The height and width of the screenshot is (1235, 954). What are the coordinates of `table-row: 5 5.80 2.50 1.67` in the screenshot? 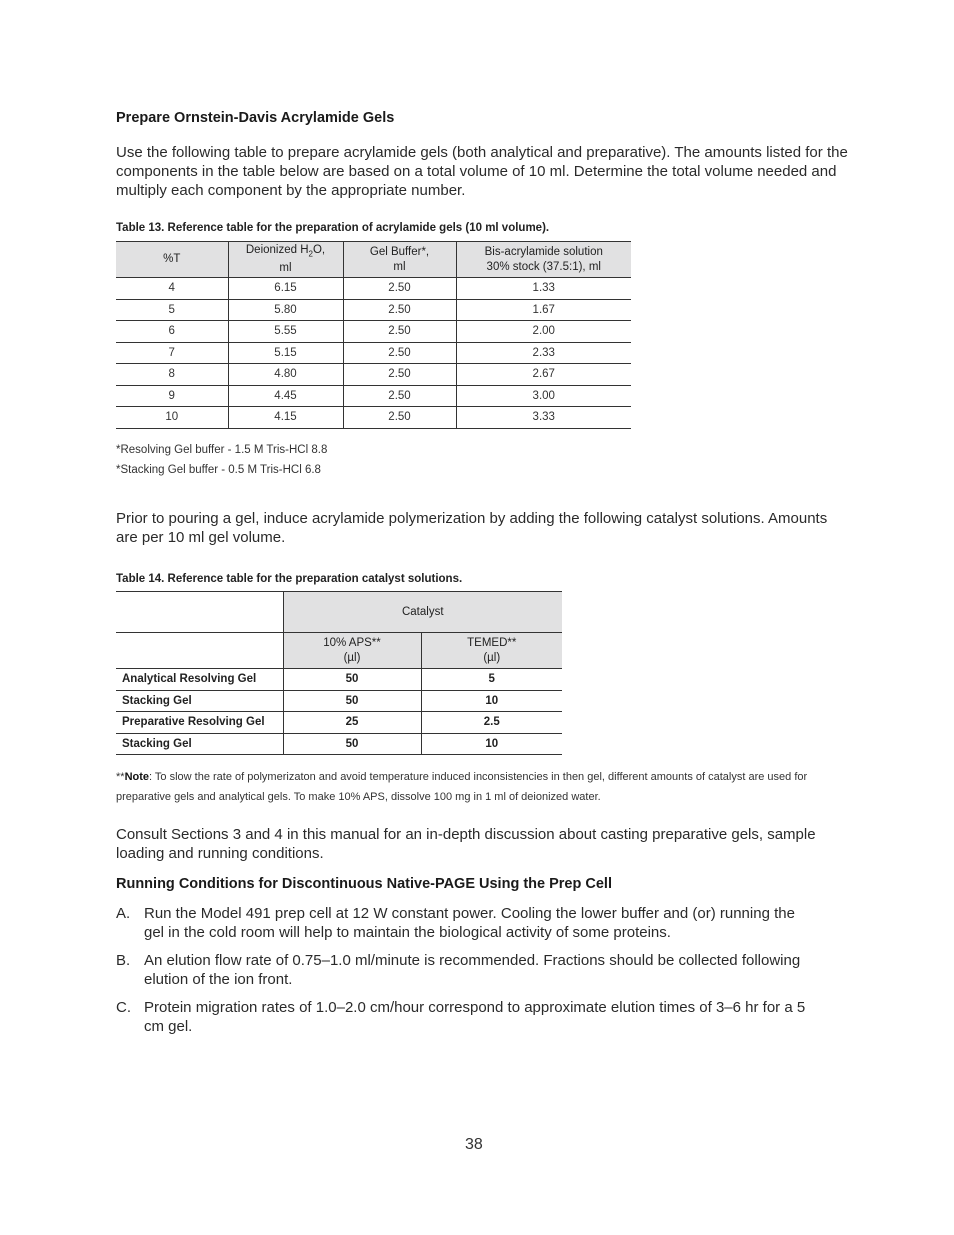 It's located at (373, 310).